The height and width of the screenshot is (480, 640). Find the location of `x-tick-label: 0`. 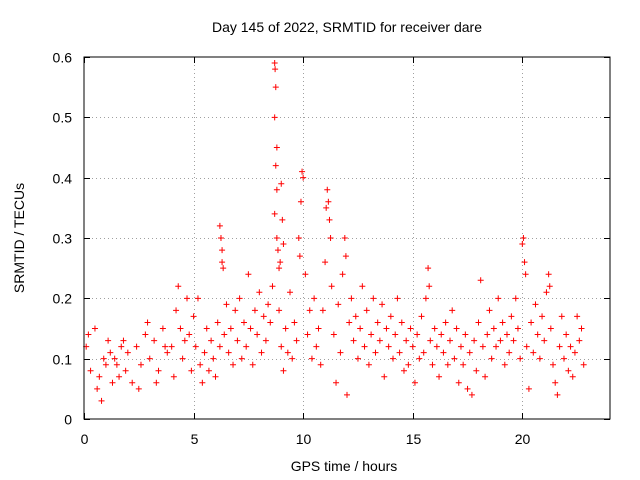

x-tick-label: 0 is located at coordinates (85, 439).